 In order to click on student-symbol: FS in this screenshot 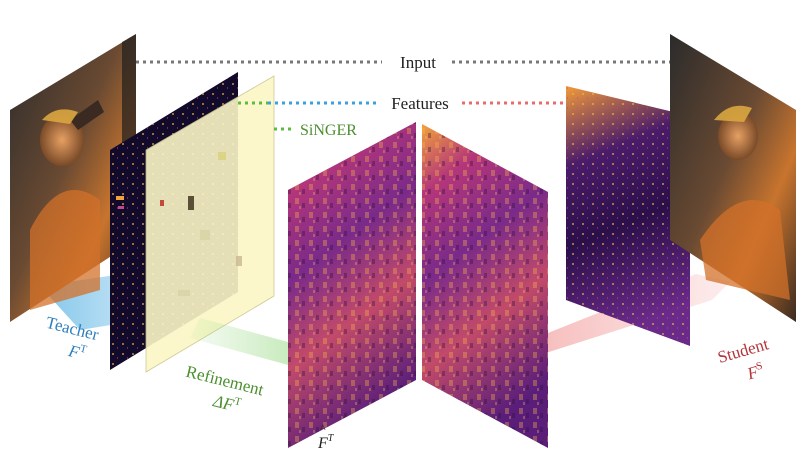, I will do `click(755, 372)`.